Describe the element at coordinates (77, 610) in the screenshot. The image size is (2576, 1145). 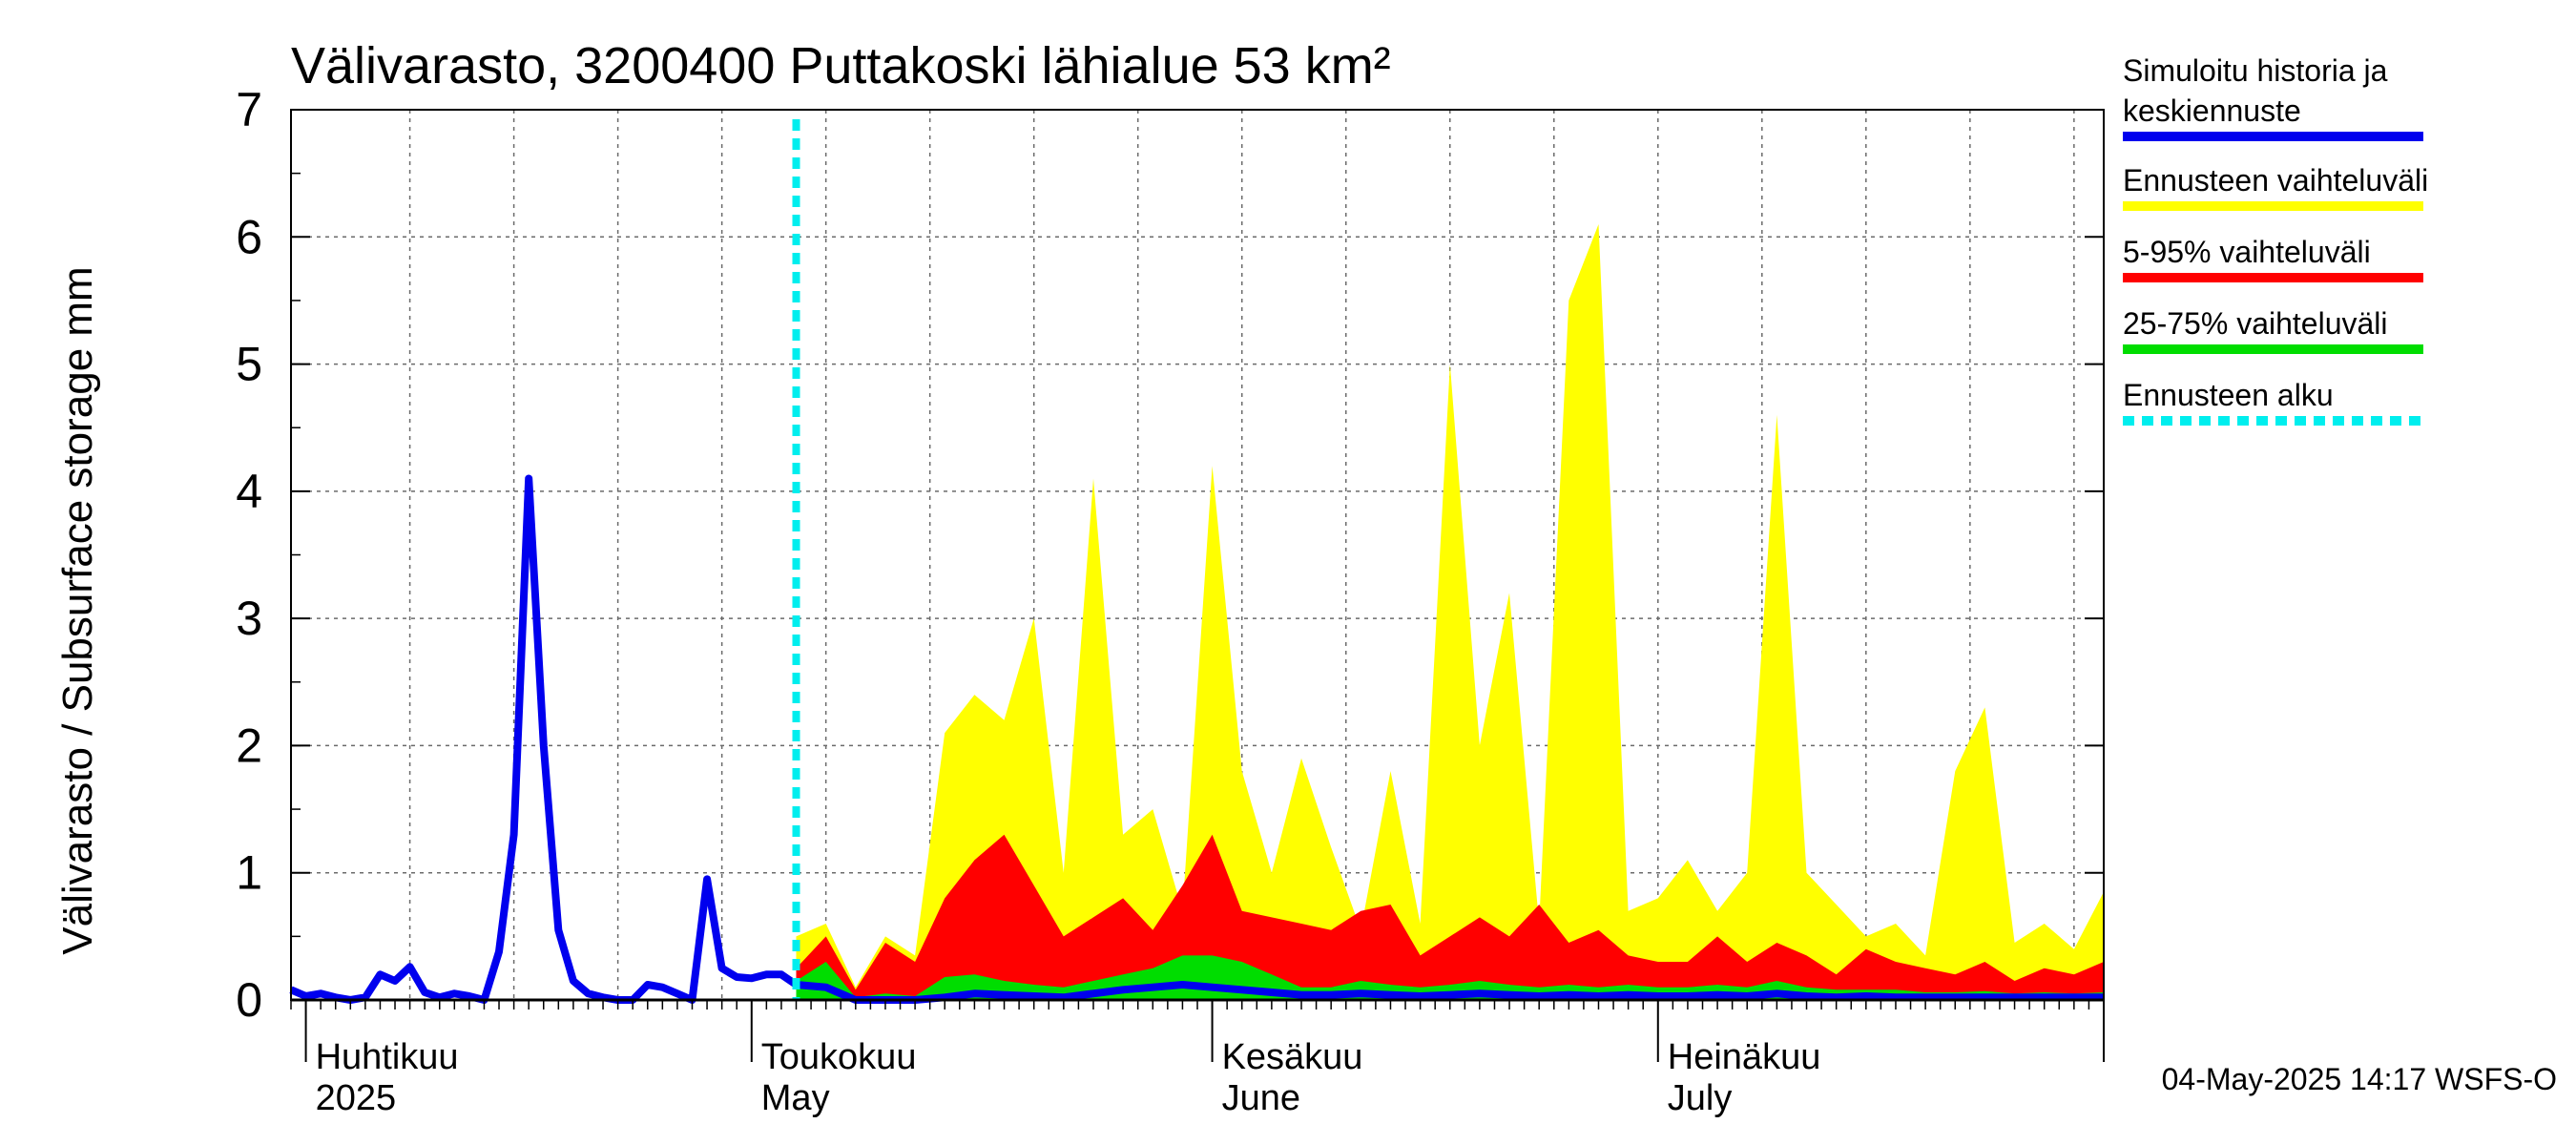
I see `y-axis-label: Välivarasto / Subsurface storage mm` at that location.